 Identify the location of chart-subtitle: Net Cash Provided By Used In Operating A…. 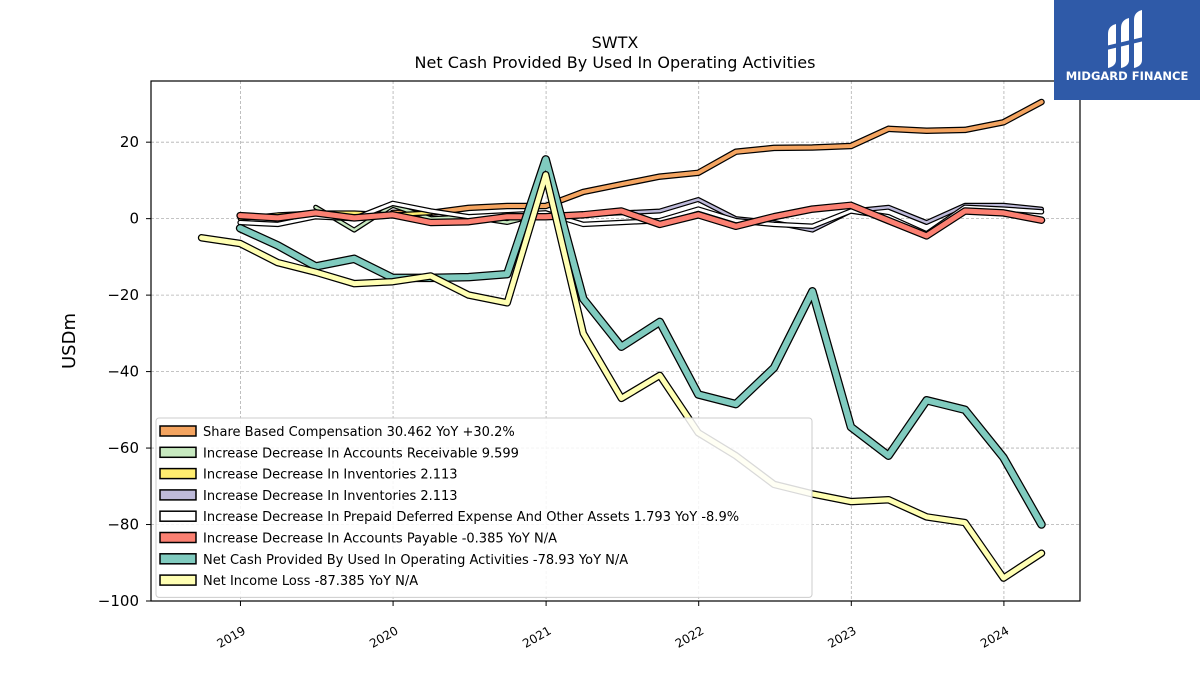
(615, 62).